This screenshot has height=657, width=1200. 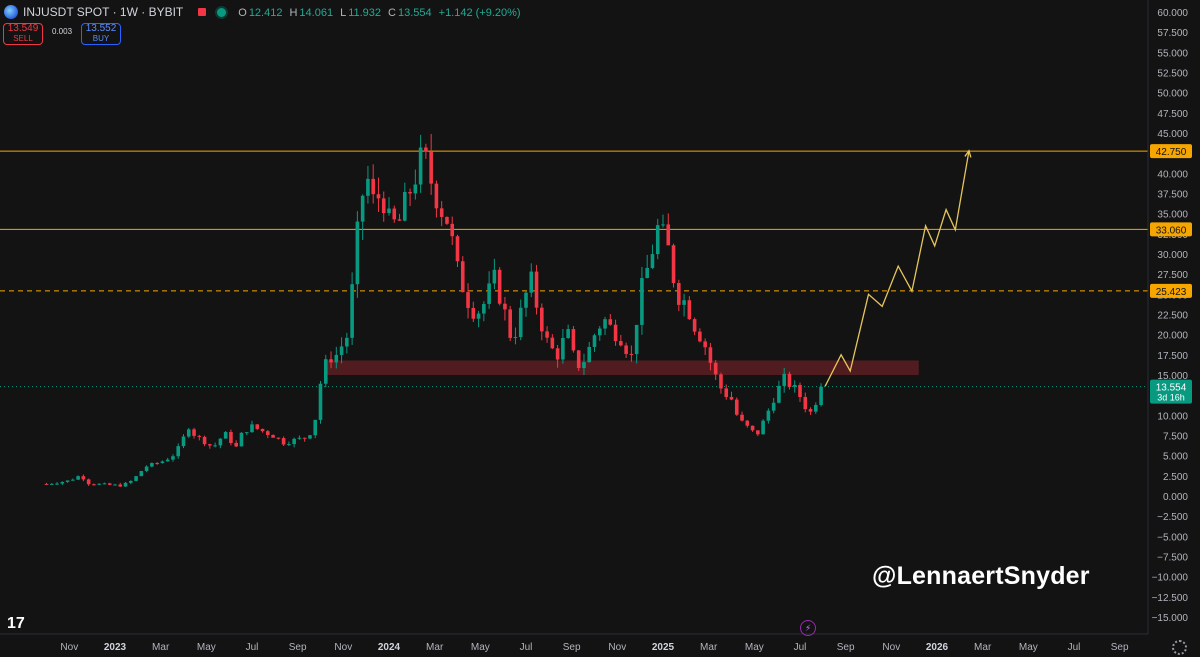 What do you see at coordinates (1172, 215) in the screenshot?
I see `price-tick-label: 35.000` at bounding box center [1172, 215].